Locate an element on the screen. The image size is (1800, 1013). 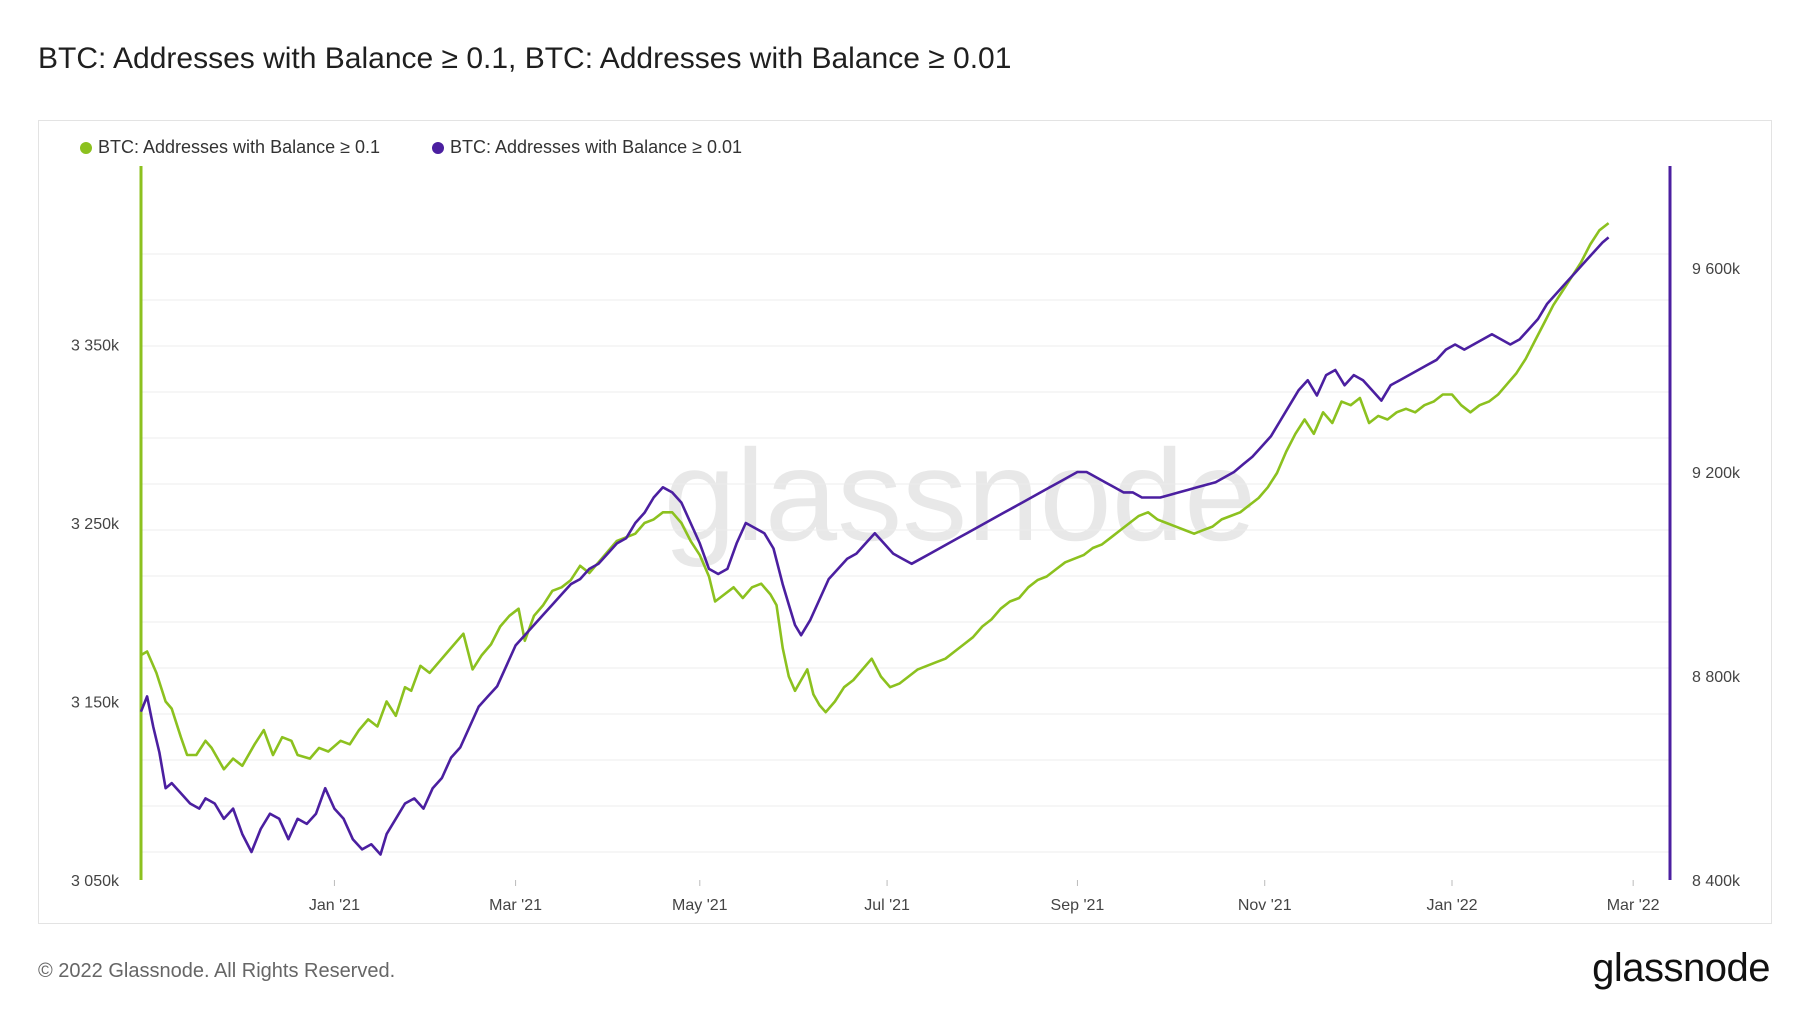
left-axis: 3 050k 3 150k 3 250k 3 350k is located at coordinates (95, 614).